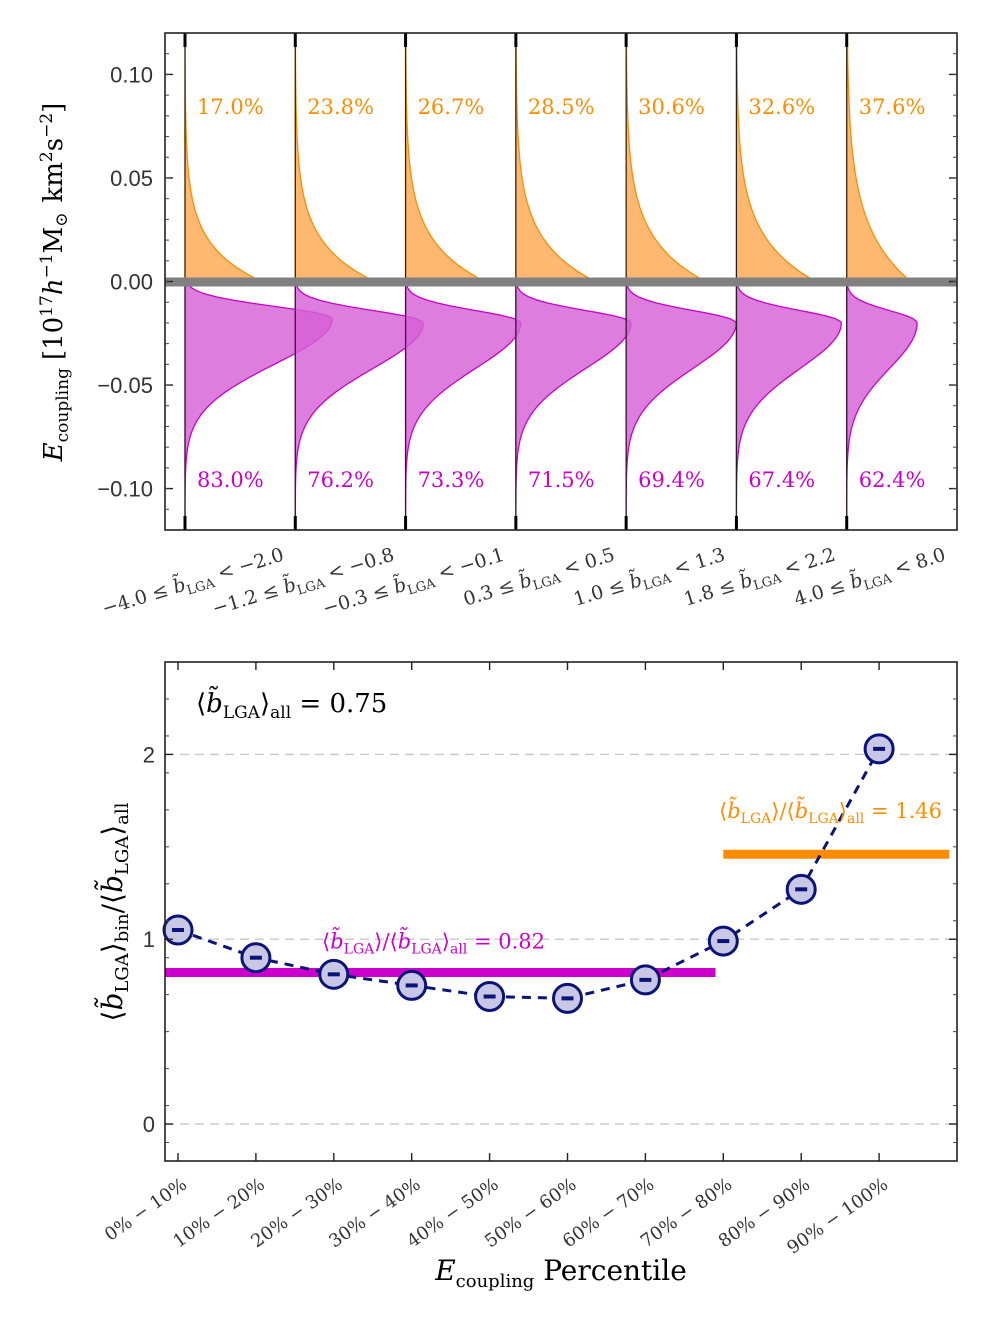 The height and width of the screenshot is (1329, 996). Describe the element at coordinates (54, 144) in the screenshot. I see `ylabel-s: s` at that location.